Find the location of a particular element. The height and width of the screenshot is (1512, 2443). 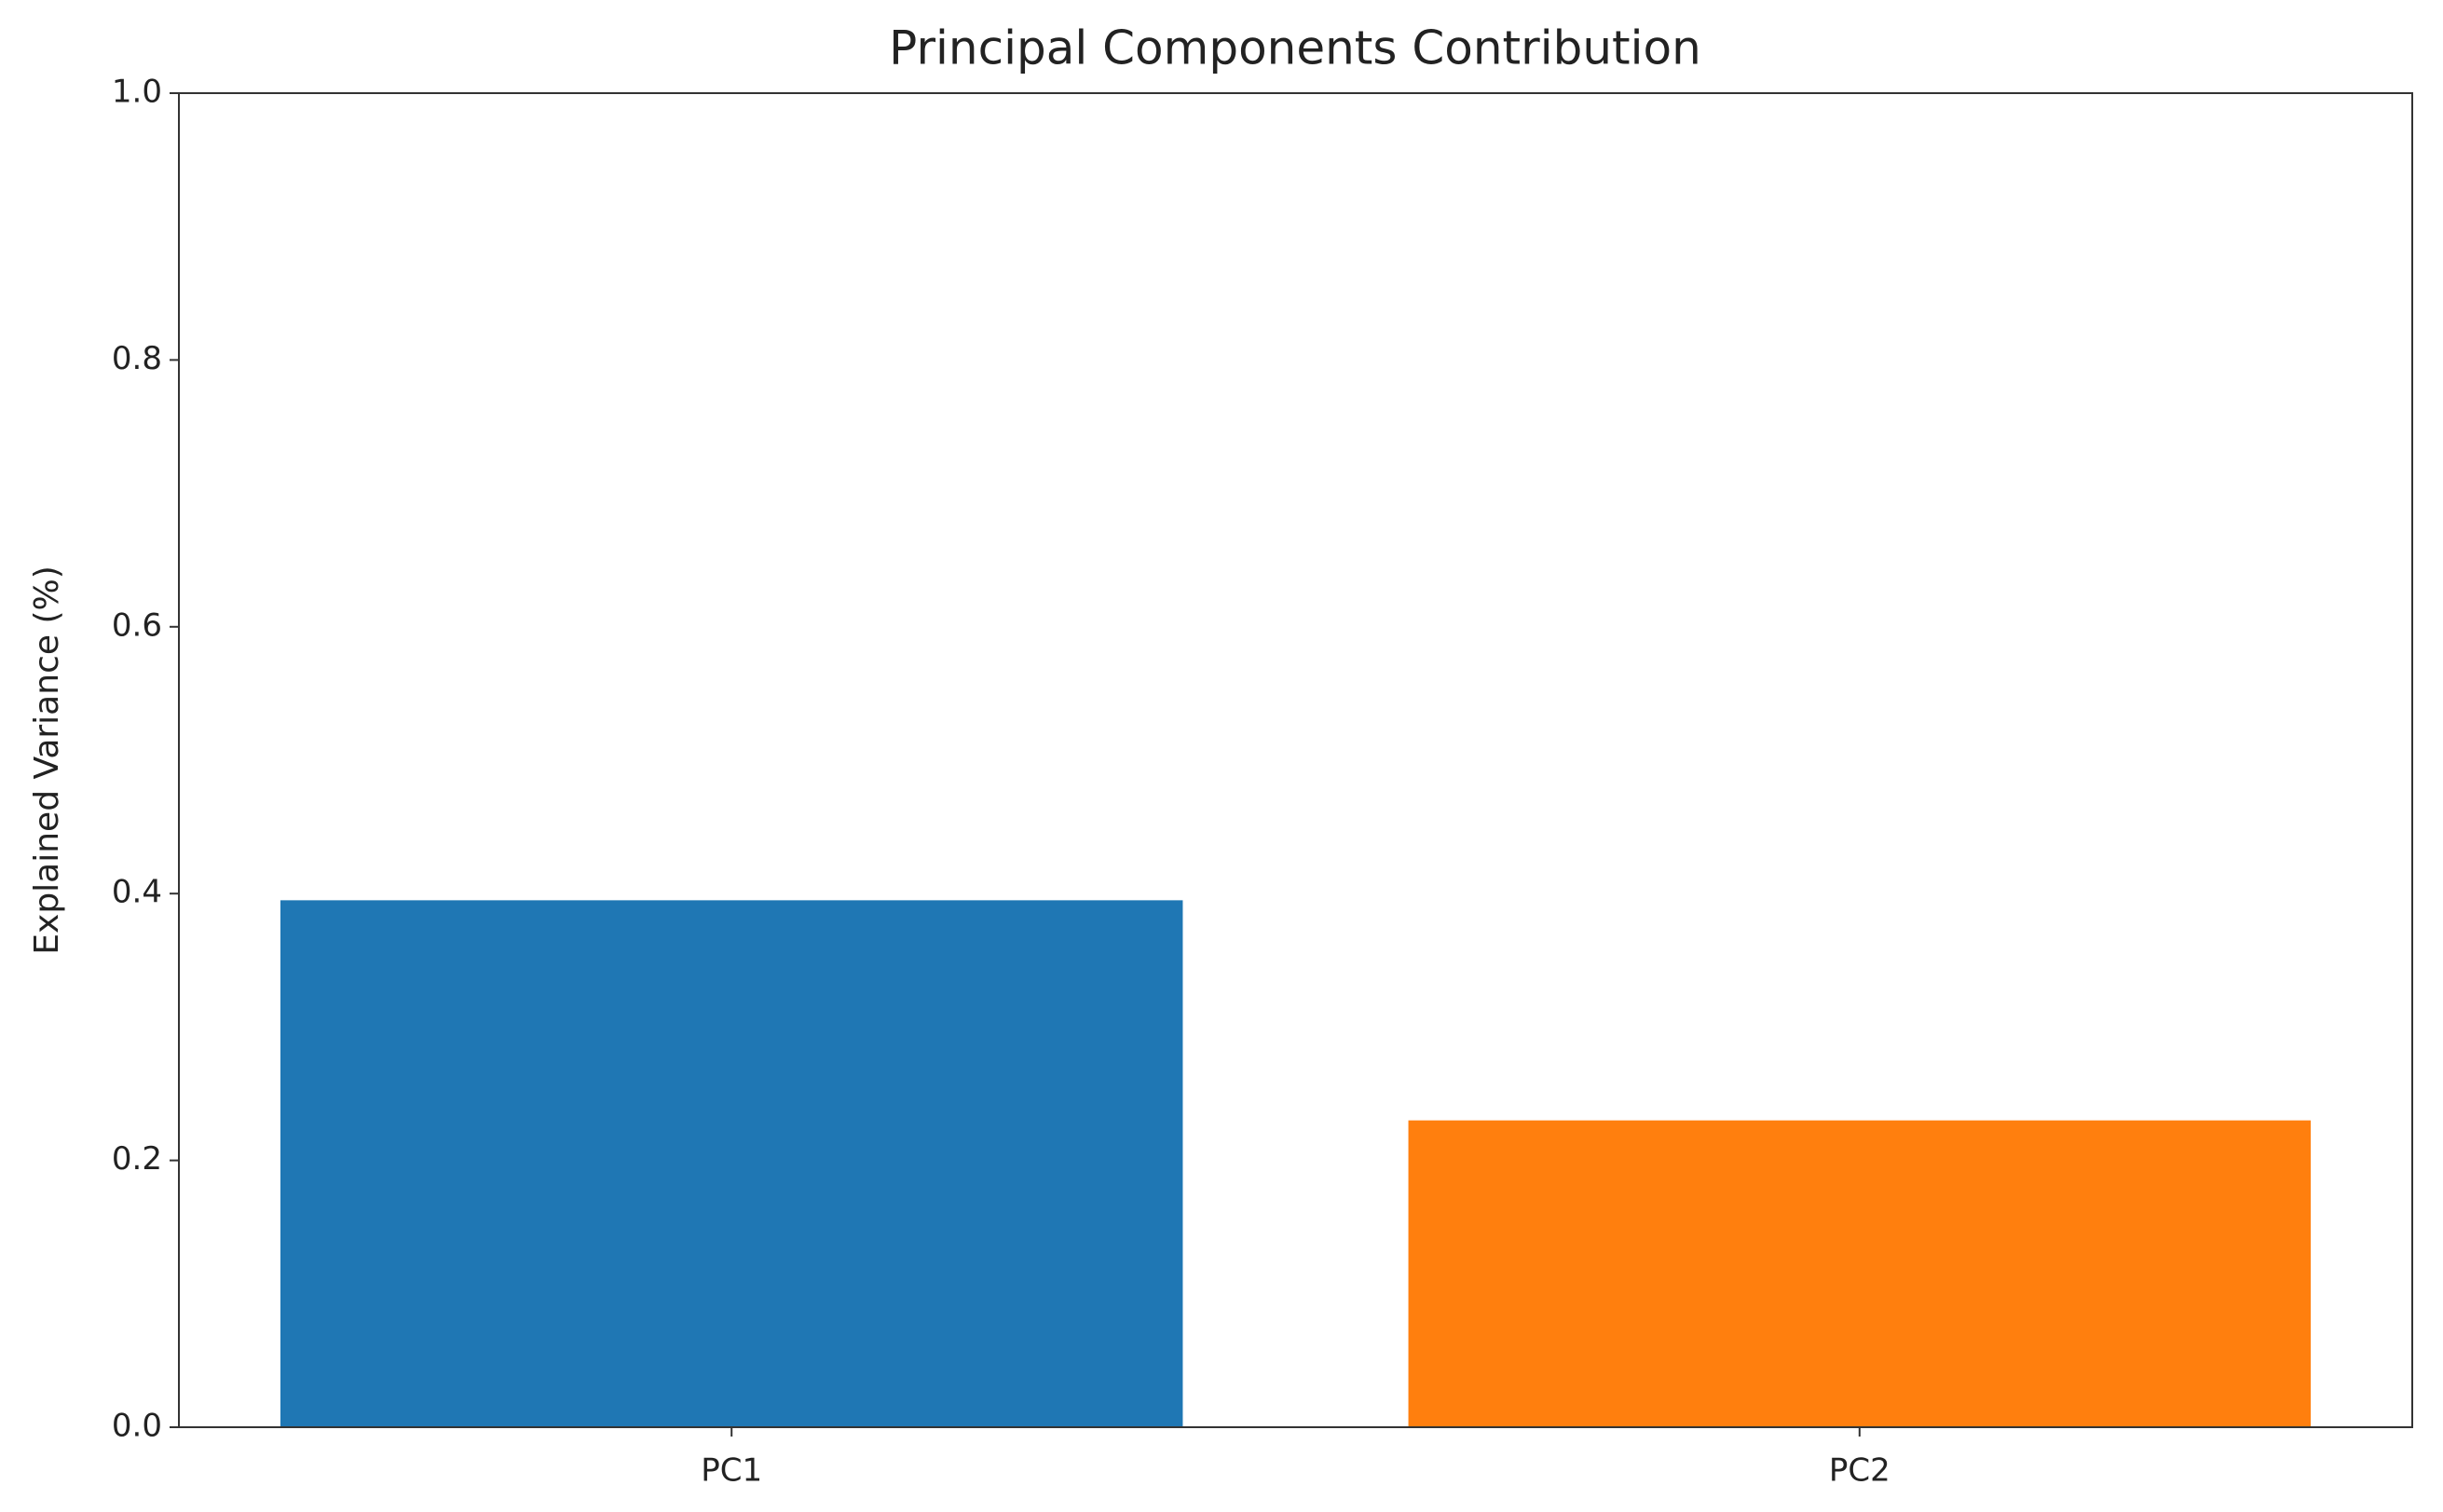

y-tick-label: 1.0 is located at coordinates (137, 92).